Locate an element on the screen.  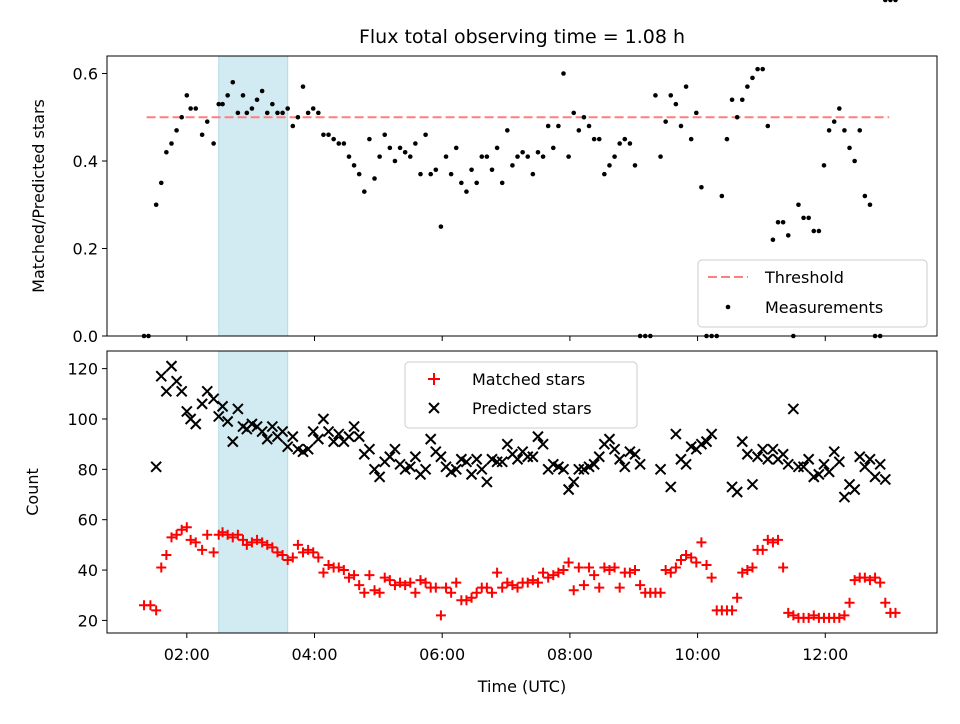
bottom-y-axis-label: Count is located at coordinates (32, 492).